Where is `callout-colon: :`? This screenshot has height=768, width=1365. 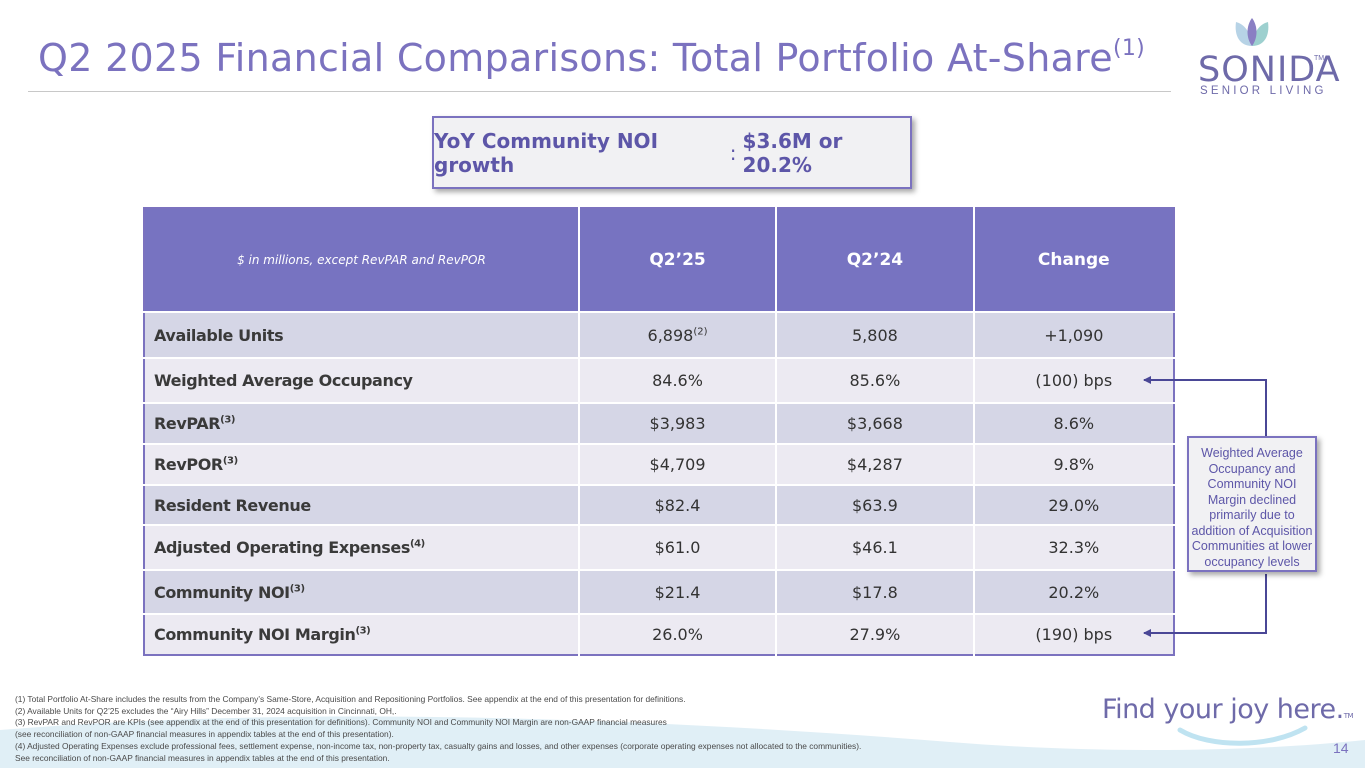 callout-colon: : is located at coordinates (733, 152).